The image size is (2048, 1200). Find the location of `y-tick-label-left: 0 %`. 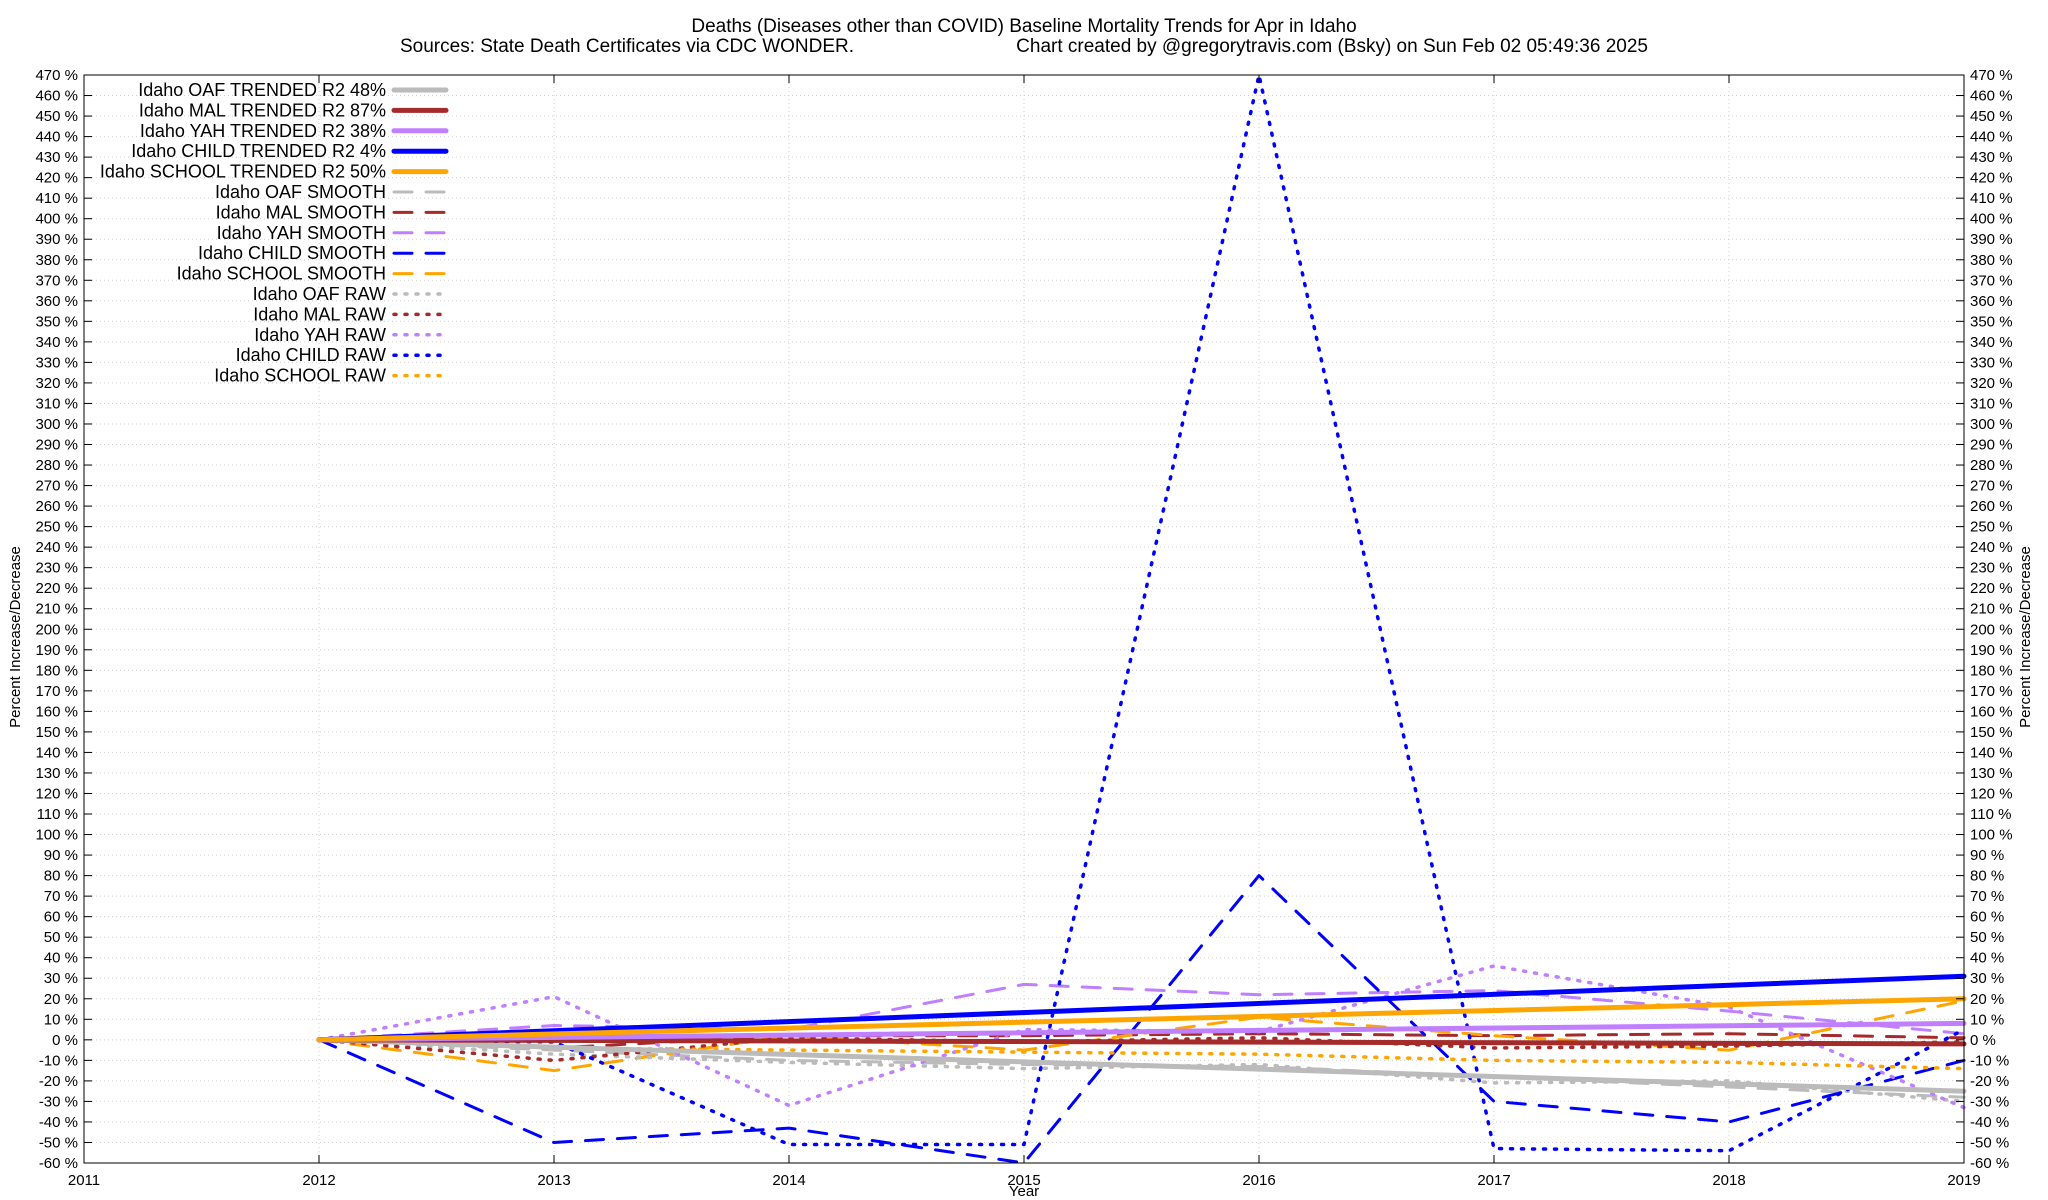

y-tick-label-left: 0 % is located at coordinates (65, 1040).